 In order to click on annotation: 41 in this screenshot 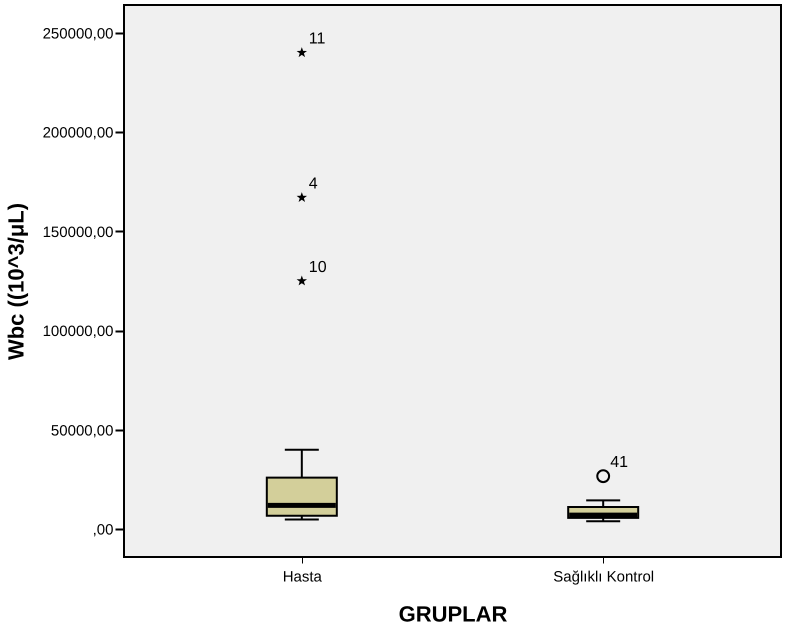, I will do `click(619, 463)`.